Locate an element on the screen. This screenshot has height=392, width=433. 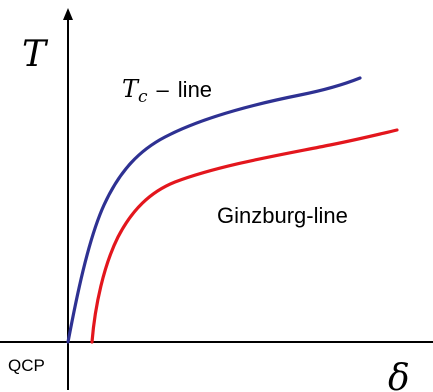
tc-label-subscript: c is located at coordinates (143, 97).